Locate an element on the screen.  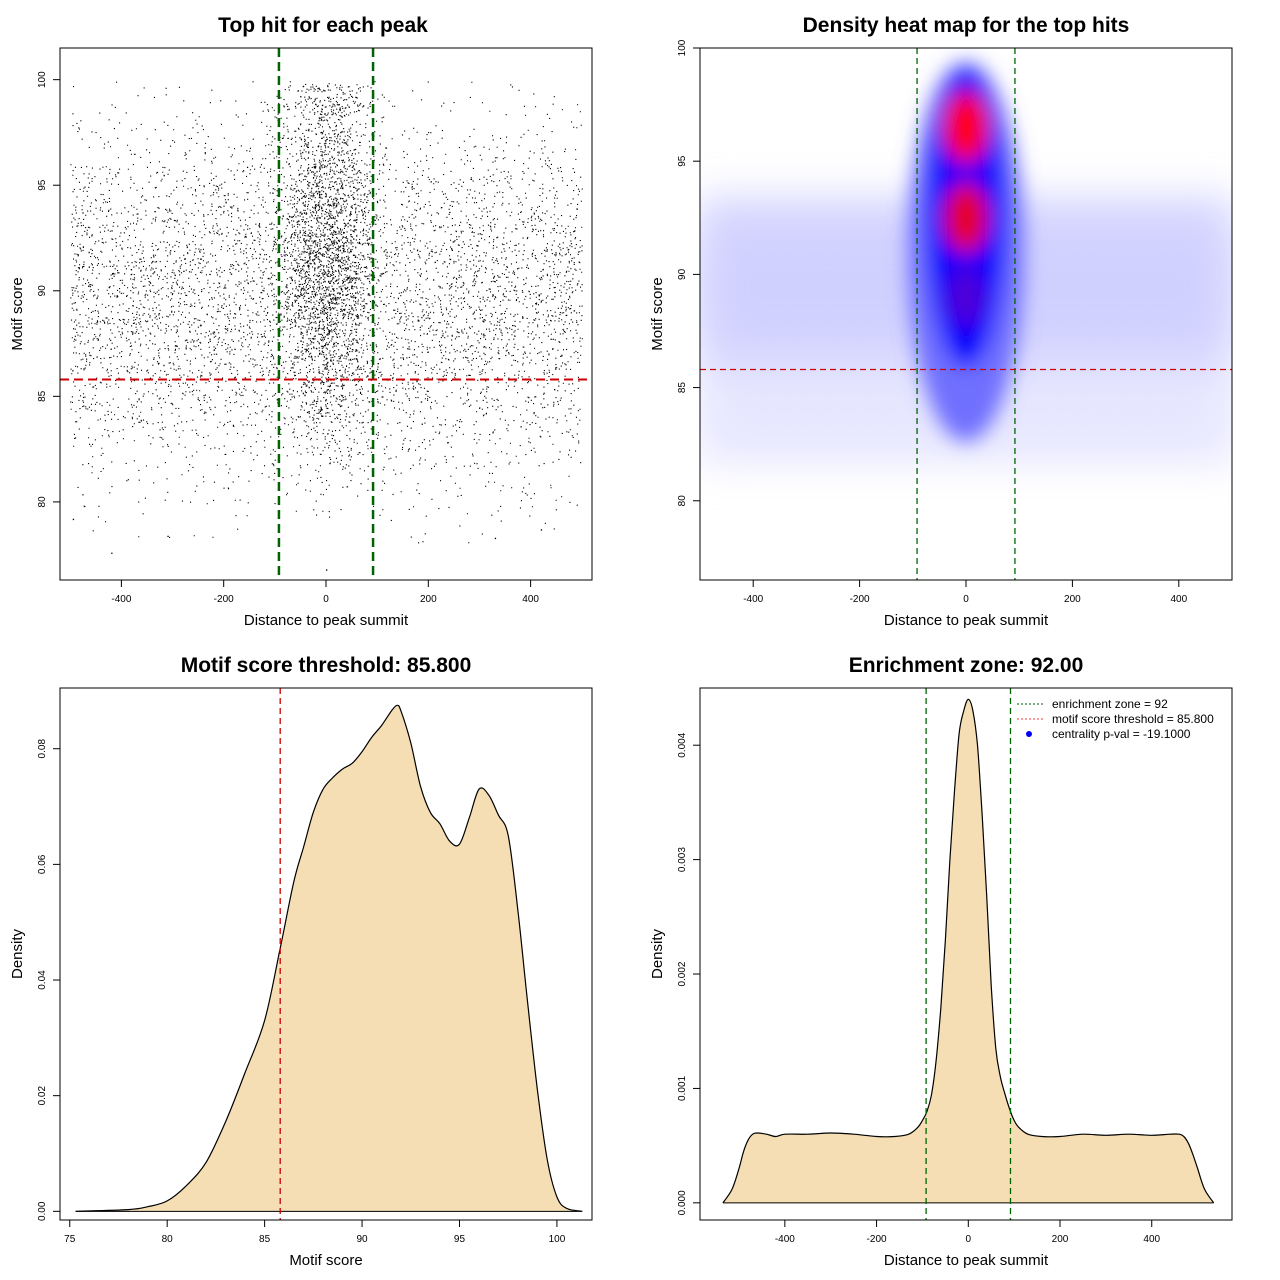
legend-swatch-centrality-pval is located at coordinates (1029, 734).